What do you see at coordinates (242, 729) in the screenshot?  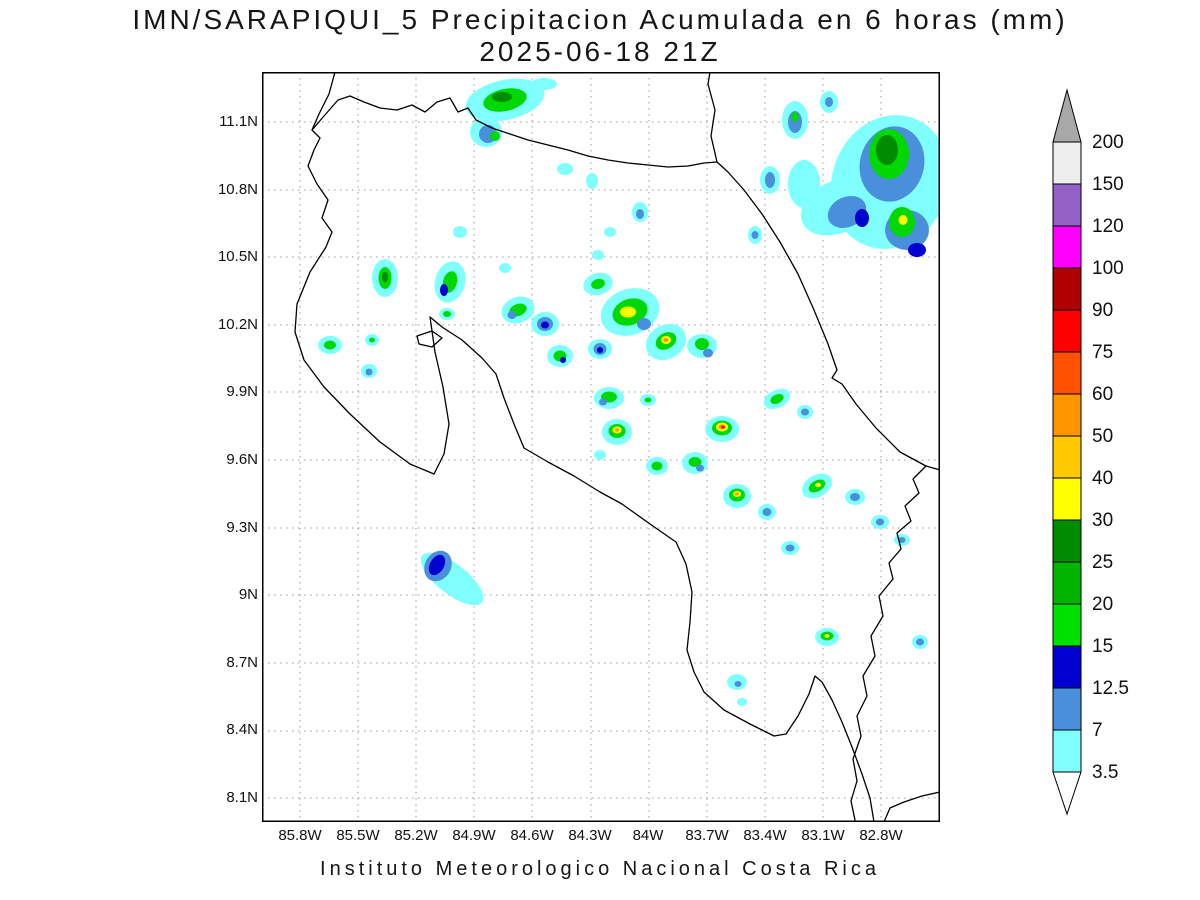 I see `lat-axis-label: 8.4N` at bounding box center [242, 729].